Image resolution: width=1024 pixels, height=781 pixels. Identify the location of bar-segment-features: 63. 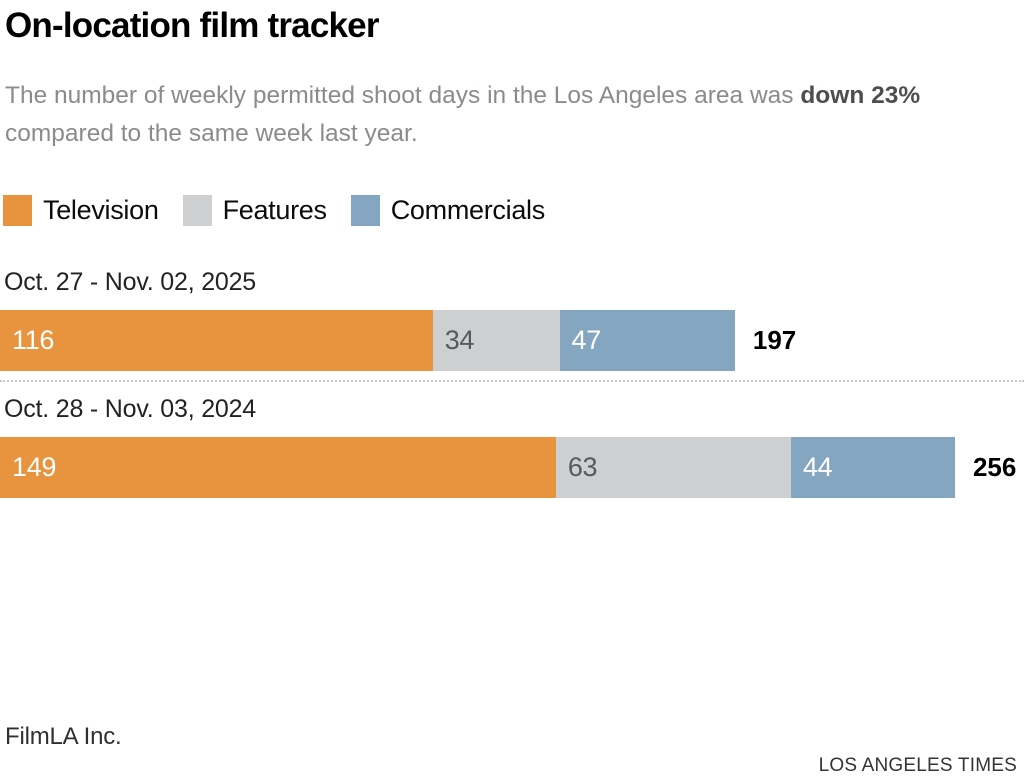
(673, 468).